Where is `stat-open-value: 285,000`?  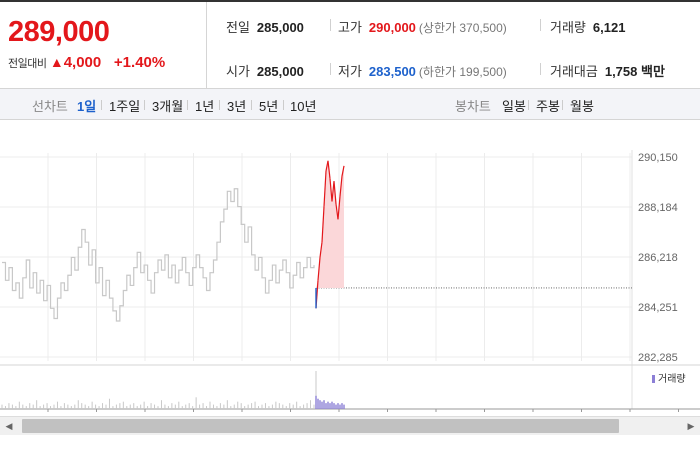
stat-open-value: 285,000 is located at coordinates (280, 71).